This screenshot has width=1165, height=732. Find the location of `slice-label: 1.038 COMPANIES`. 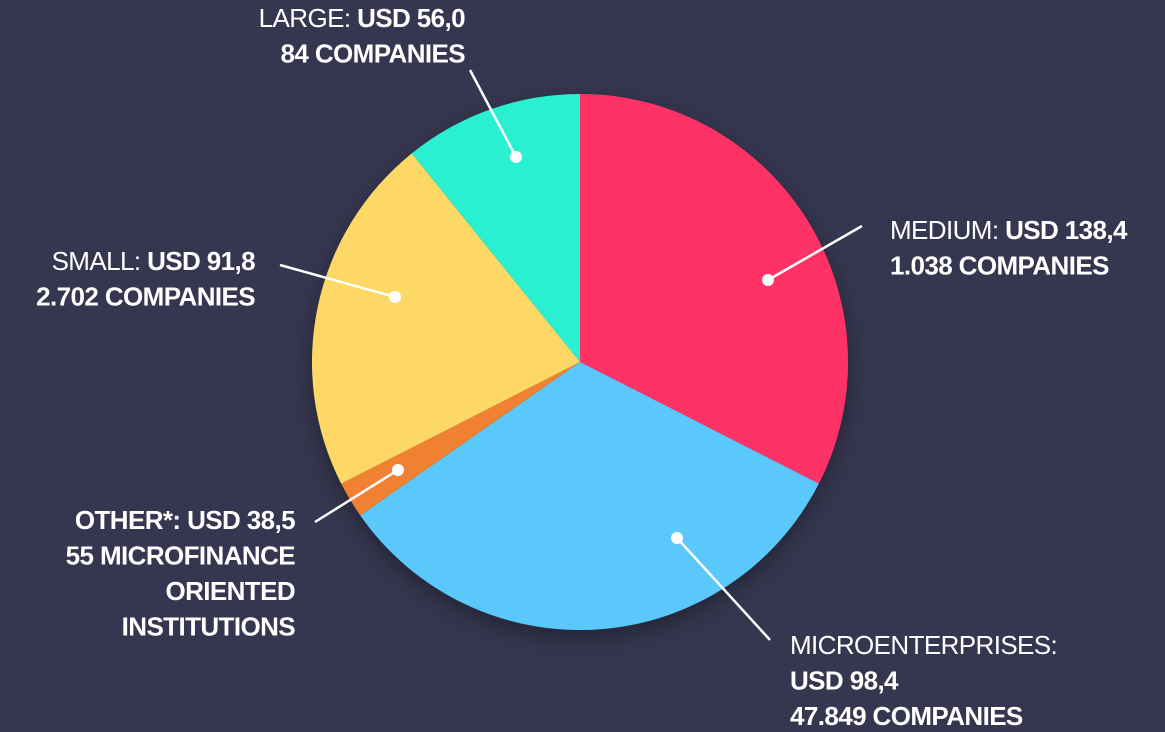

slice-label: 1.038 COMPANIES is located at coordinates (999, 265).